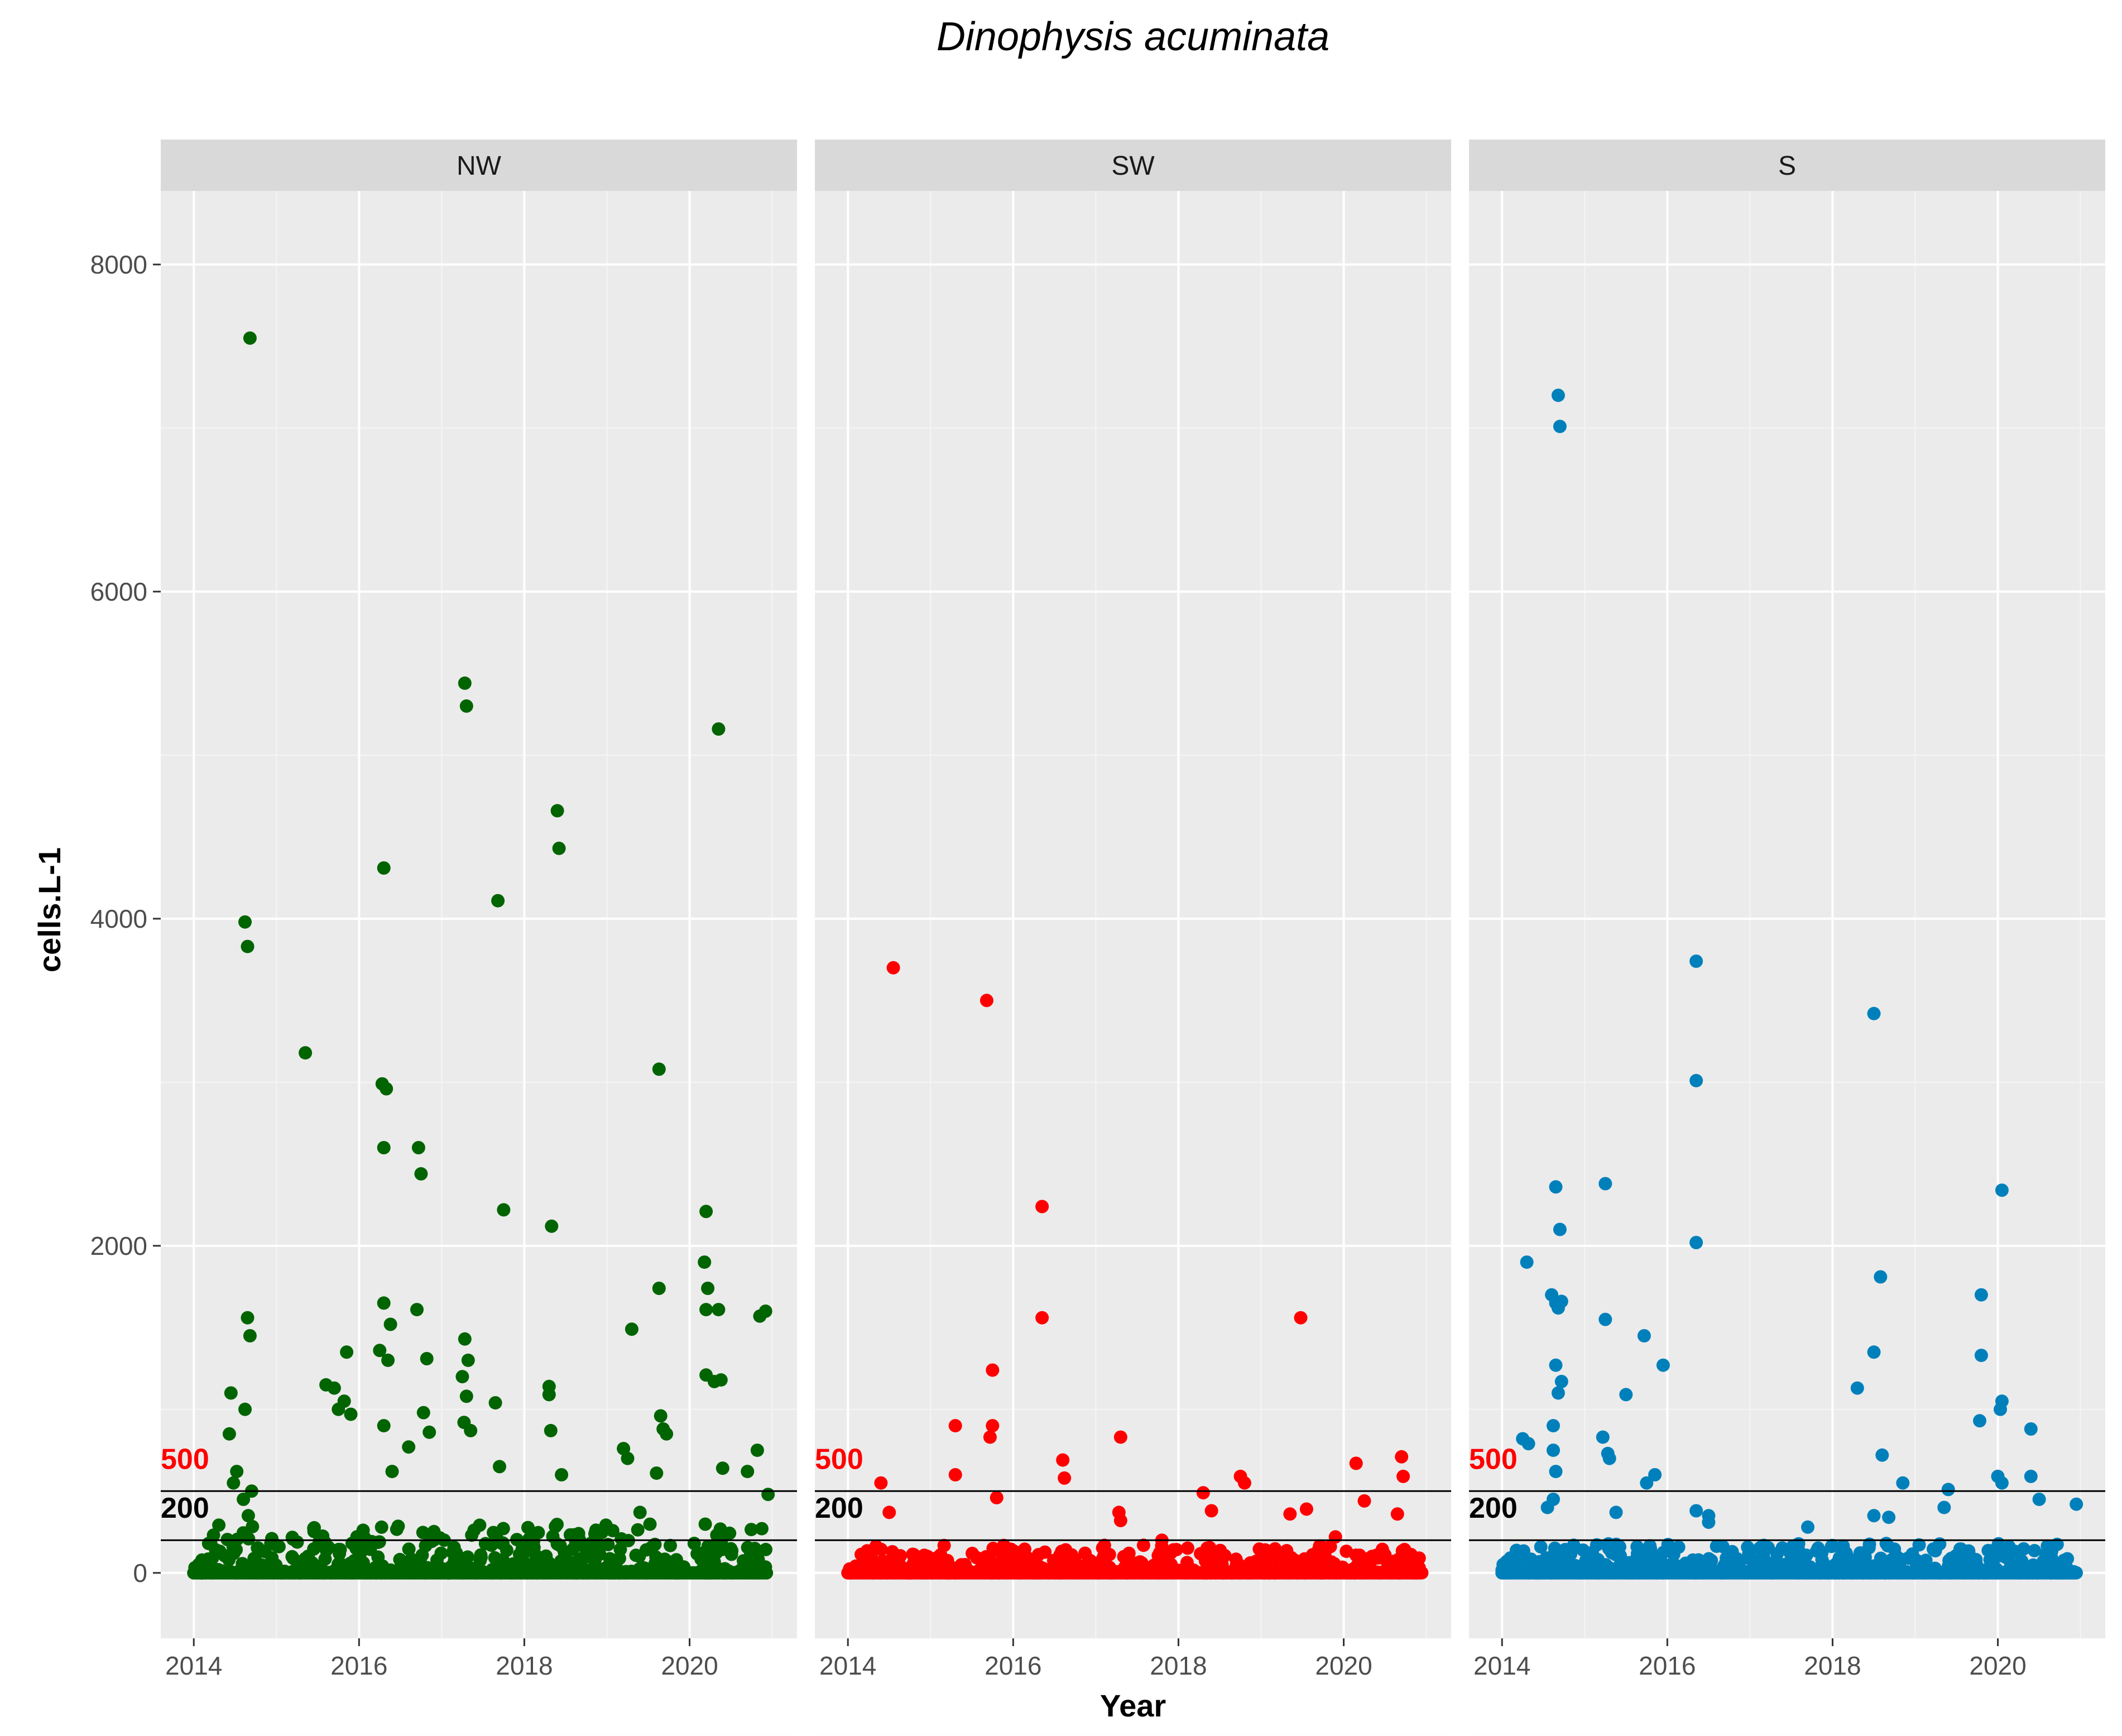 The image size is (2122, 1736). What do you see at coordinates (1667, 1665) in the screenshot?
I see `x-tick-label: 2016` at bounding box center [1667, 1665].